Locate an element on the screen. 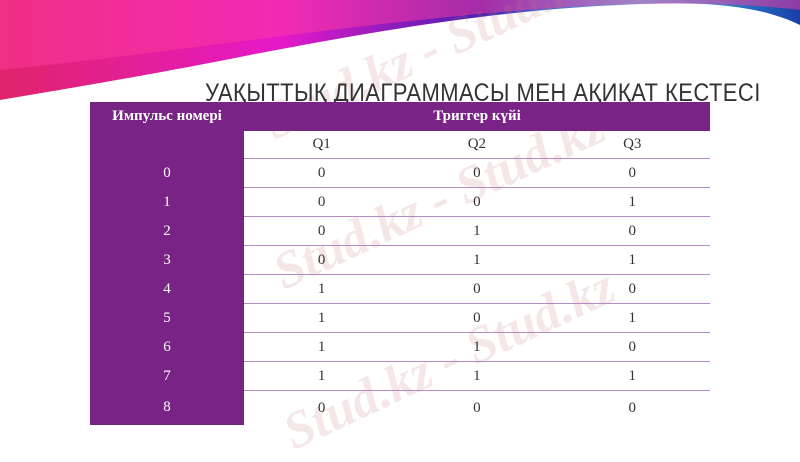 This screenshot has width=800, height=462. header-trigger-state: Триггер күйі is located at coordinates (477, 116).